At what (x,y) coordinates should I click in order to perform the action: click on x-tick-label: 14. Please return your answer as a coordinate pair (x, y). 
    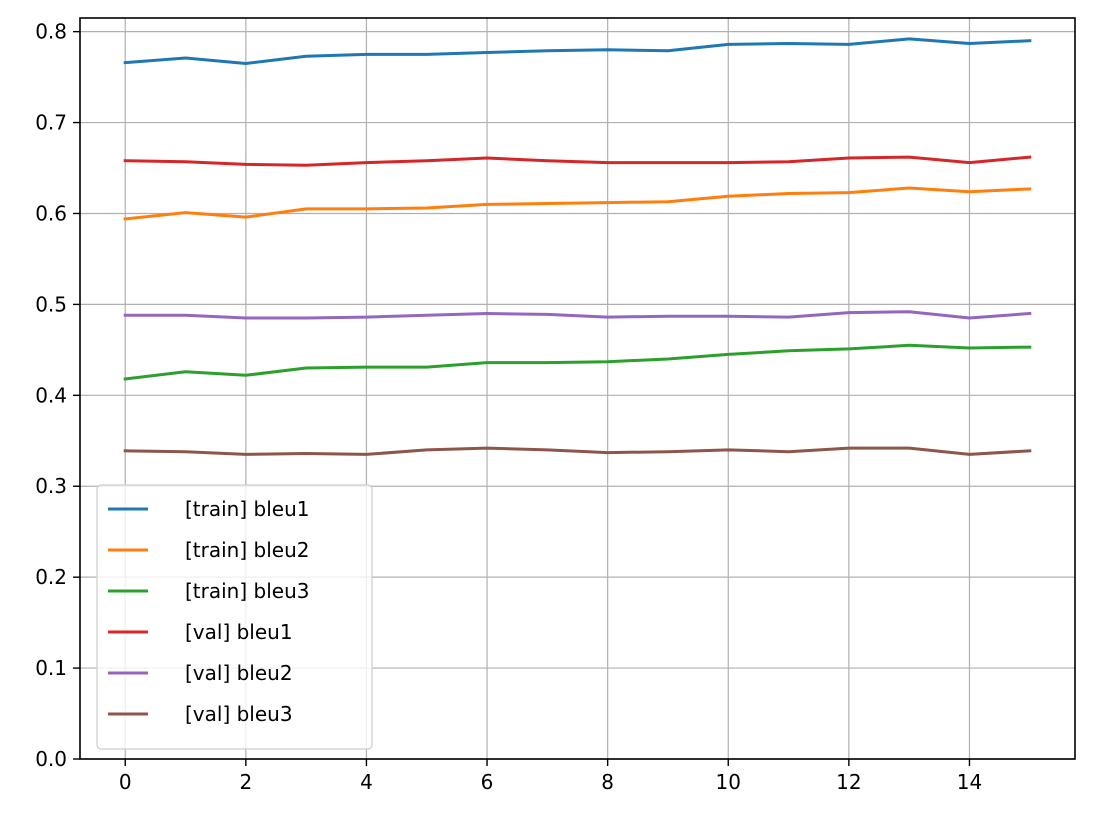
    Looking at the image, I should click on (969, 782).